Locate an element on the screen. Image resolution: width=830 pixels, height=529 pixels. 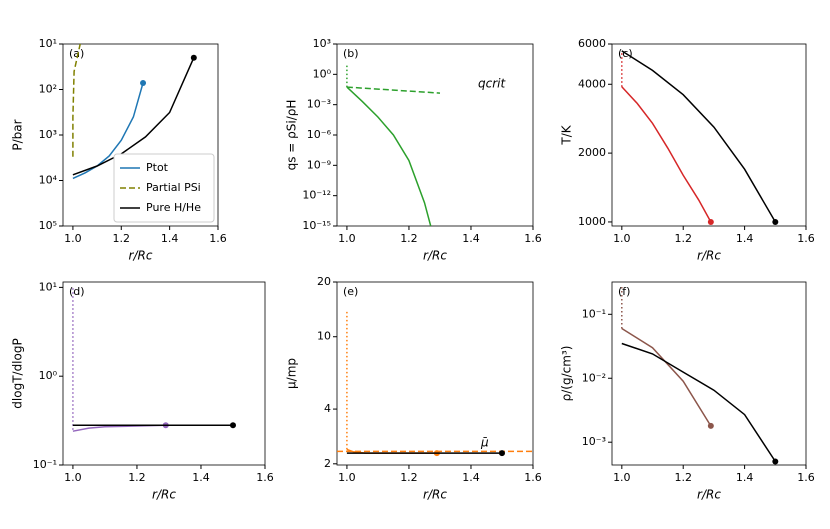
legend-label: Ptot is located at coordinates (157, 167).